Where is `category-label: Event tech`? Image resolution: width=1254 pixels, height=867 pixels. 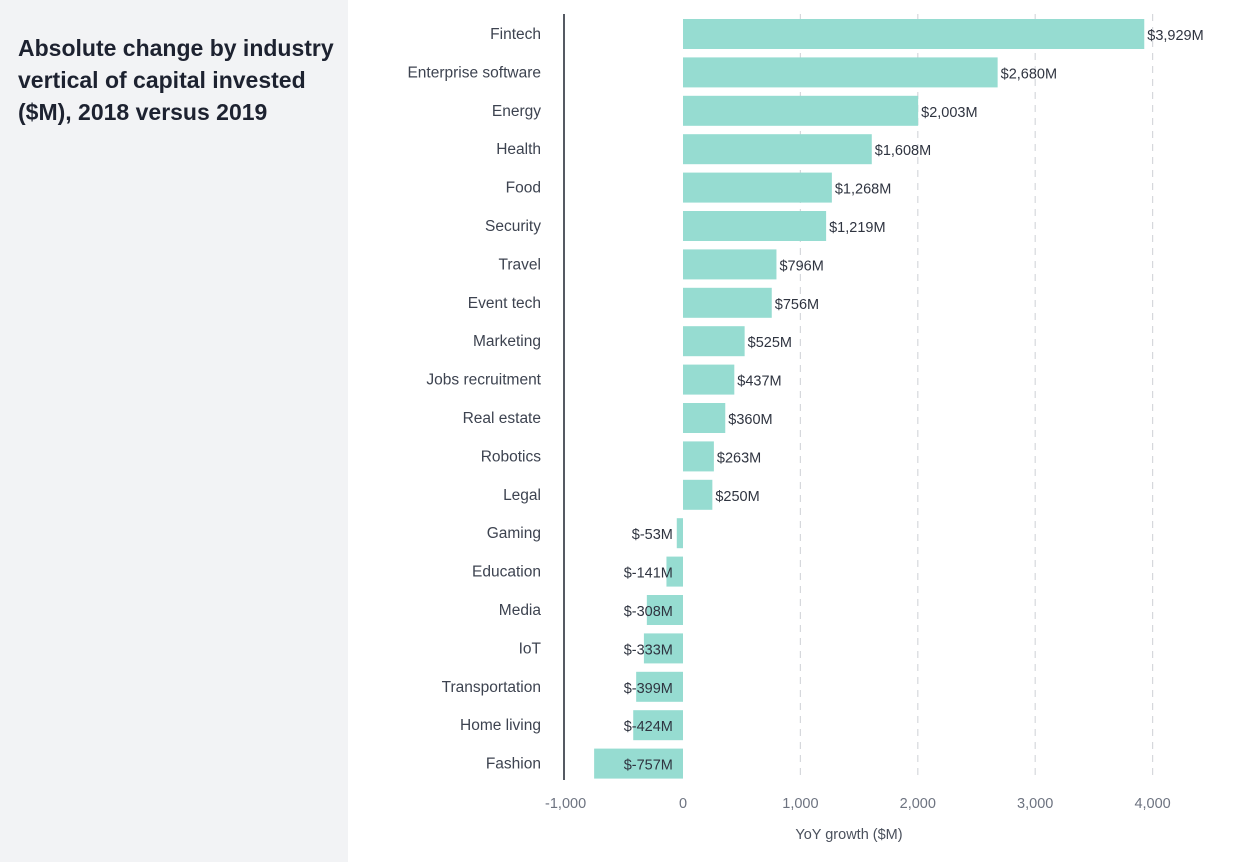 category-label: Event tech is located at coordinates (504, 303).